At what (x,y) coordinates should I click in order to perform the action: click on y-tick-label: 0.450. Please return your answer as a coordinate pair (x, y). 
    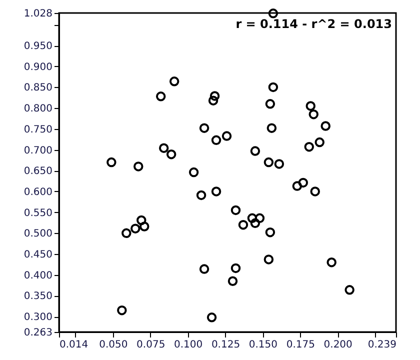
    Looking at the image, I should click on (38, 255).